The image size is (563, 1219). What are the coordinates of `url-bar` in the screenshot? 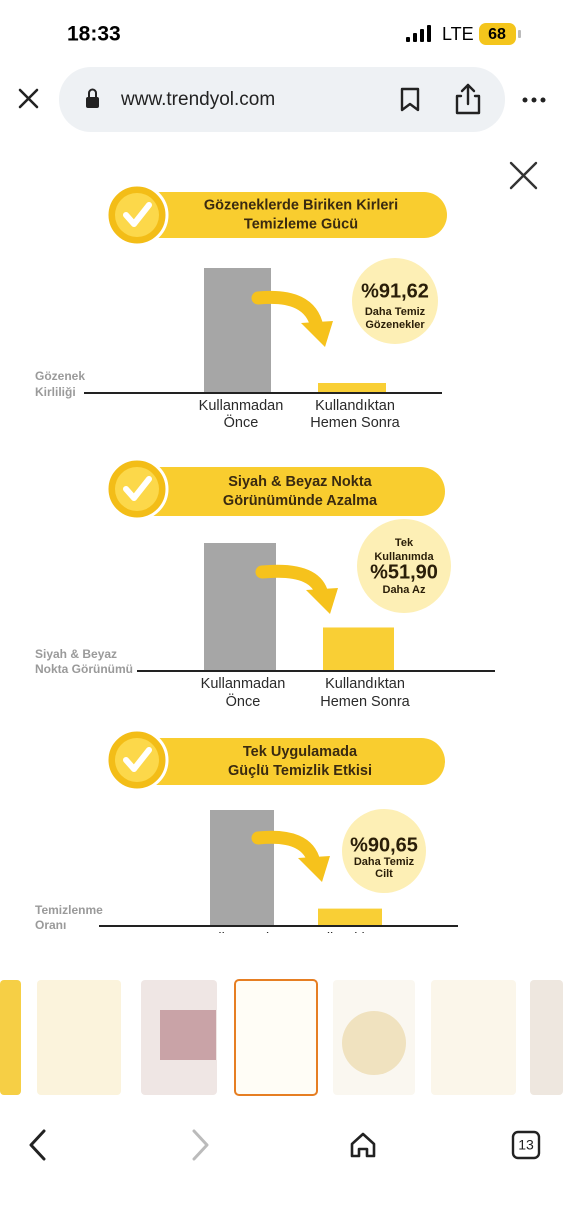 It's located at (282, 99).